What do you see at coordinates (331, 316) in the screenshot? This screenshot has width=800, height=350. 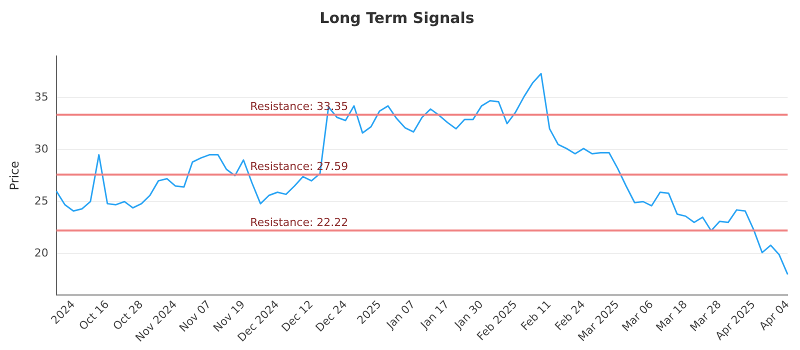 I see `x-tick-label: Dec 24` at bounding box center [331, 316].